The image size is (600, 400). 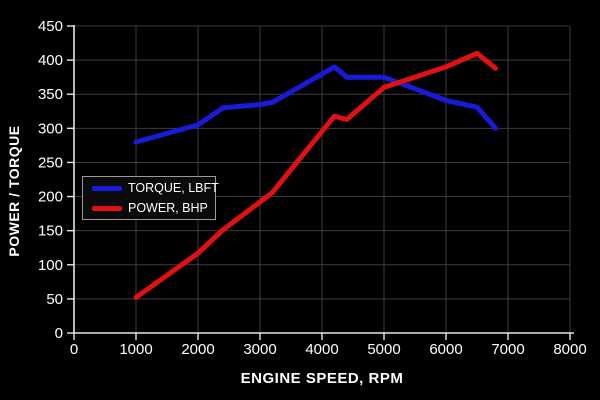 I want to click on x-tick-label: 8000, so click(x=569, y=349).